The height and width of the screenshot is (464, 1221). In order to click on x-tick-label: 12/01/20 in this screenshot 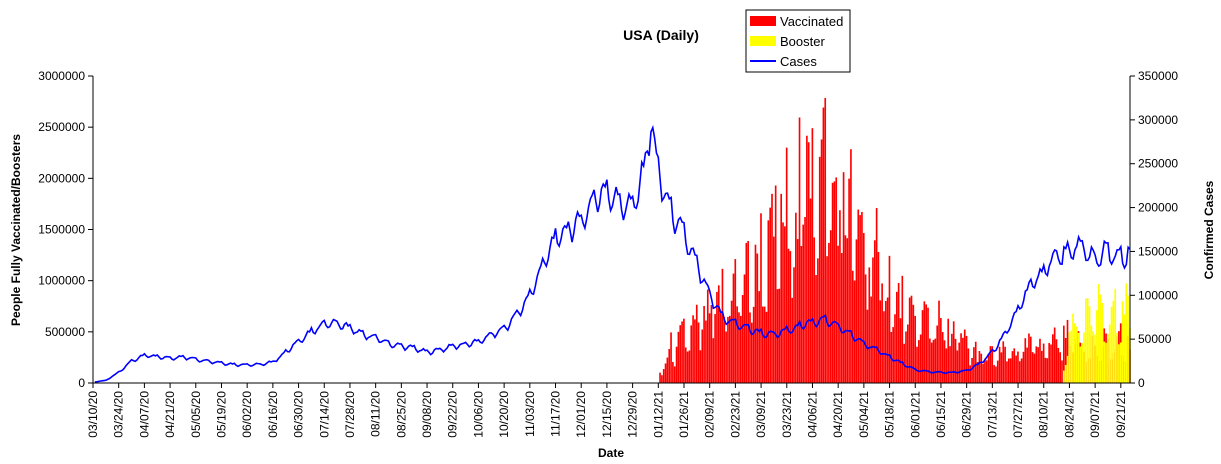, I will do `click(581, 414)`.